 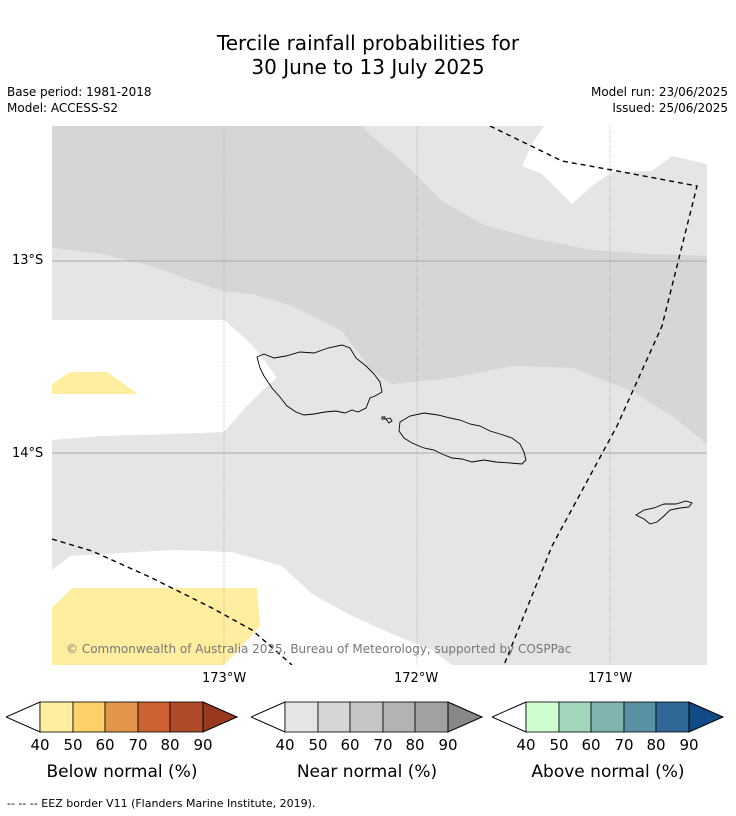 I want to click on lat-label-14s: 14°S, so click(x=28, y=453).